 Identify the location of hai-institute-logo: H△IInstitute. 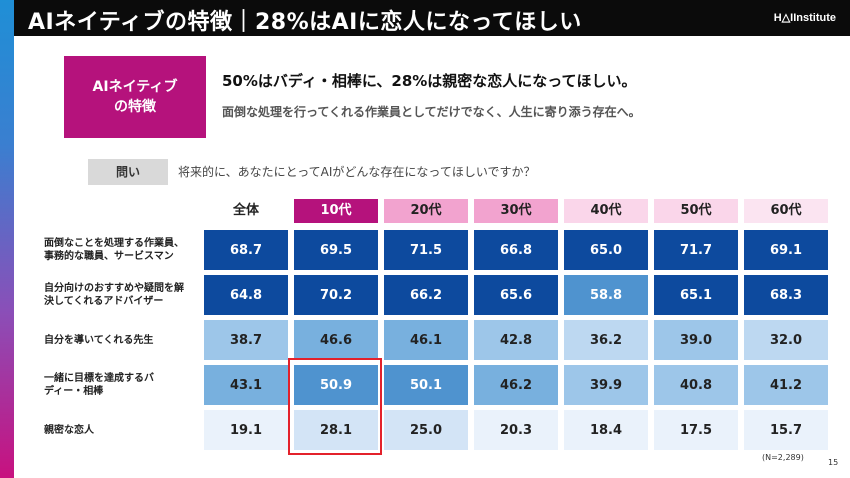
(804, 18).